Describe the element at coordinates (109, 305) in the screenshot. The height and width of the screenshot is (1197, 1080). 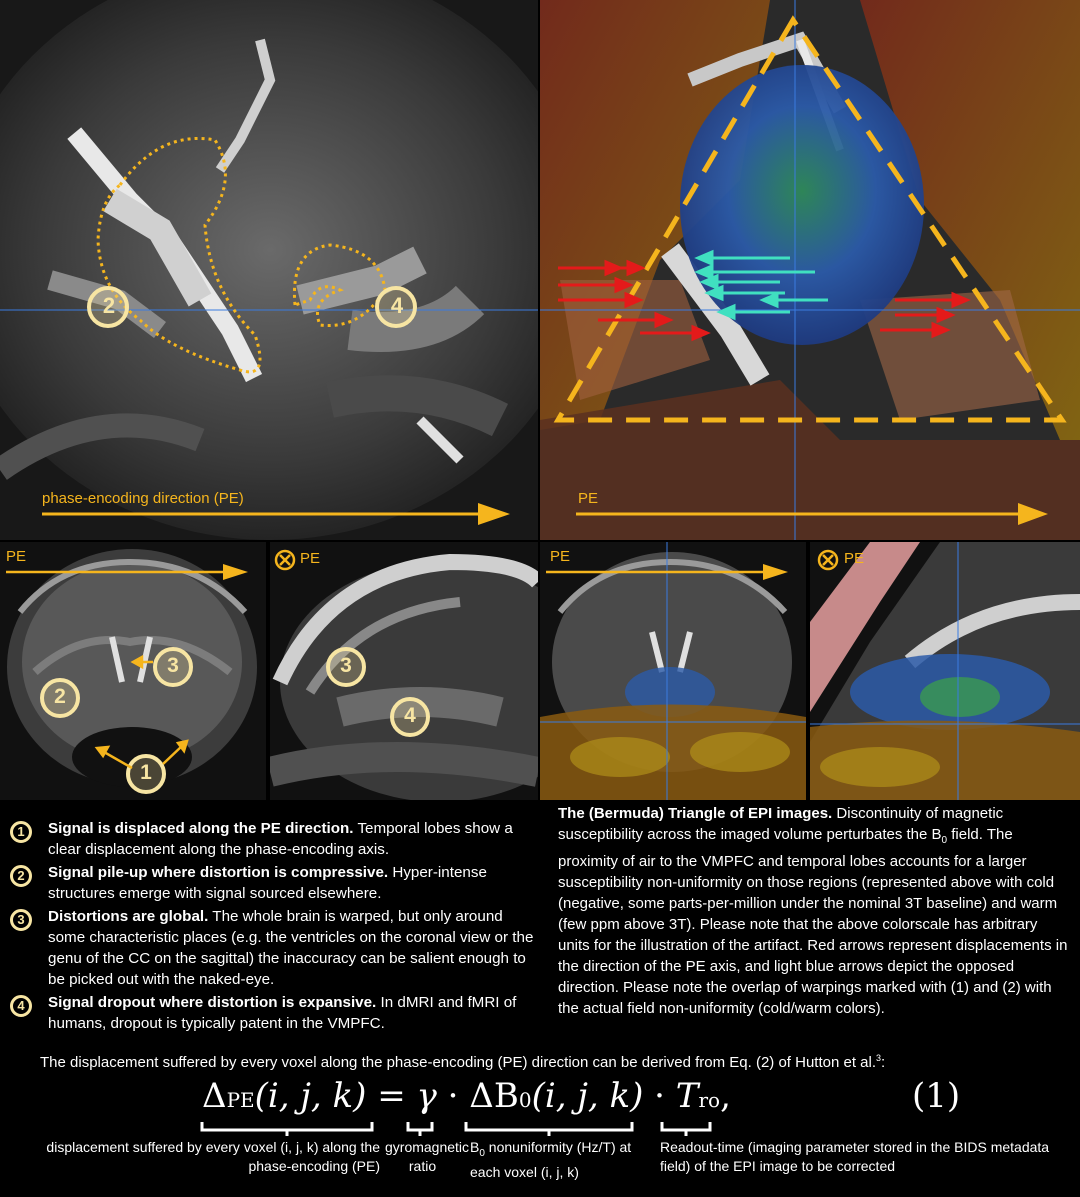
I see `marker-2-top: 2` at that location.